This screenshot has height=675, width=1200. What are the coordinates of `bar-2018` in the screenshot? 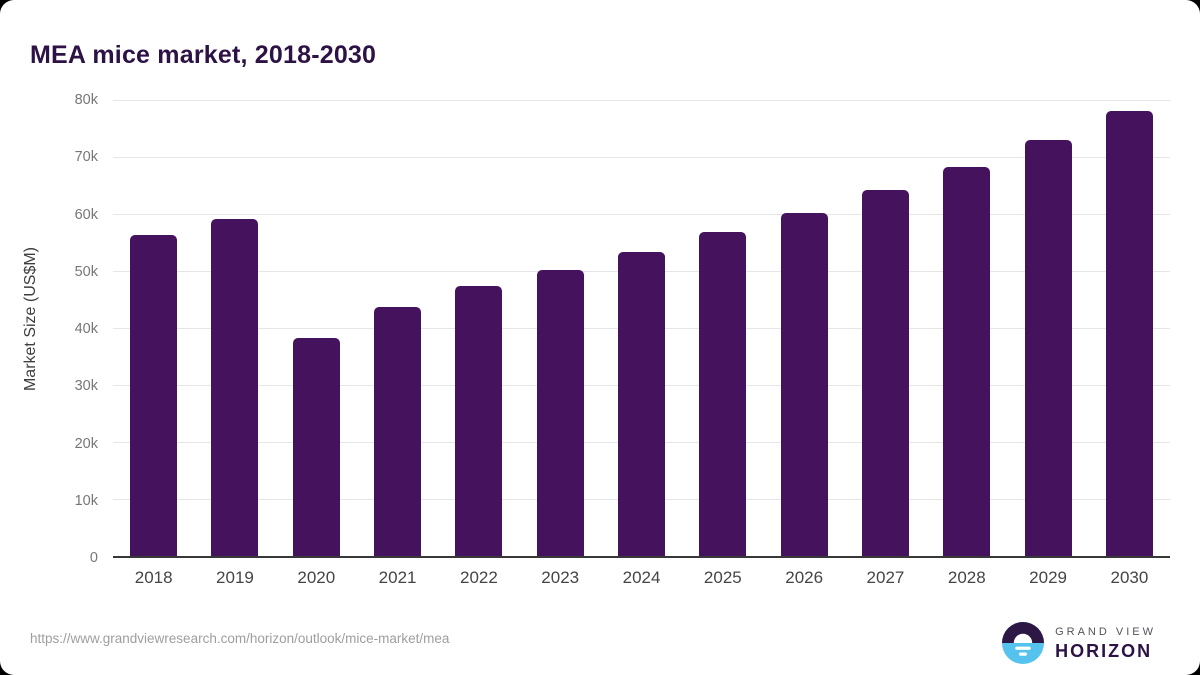 It's located at (154, 395).